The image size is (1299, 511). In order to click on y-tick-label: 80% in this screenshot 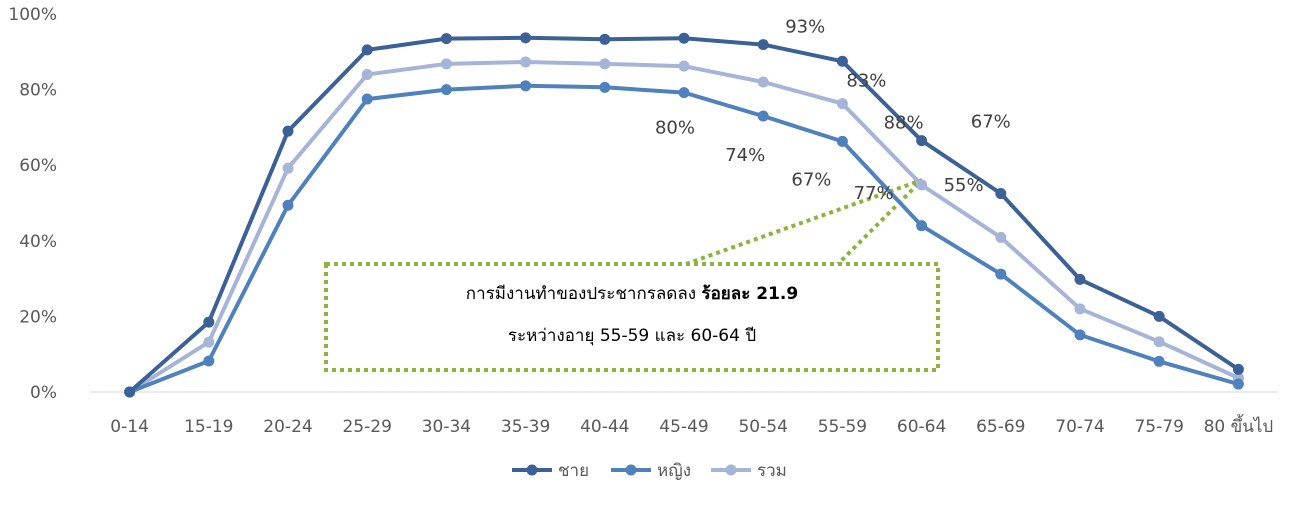, I will do `click(38, 91)`.